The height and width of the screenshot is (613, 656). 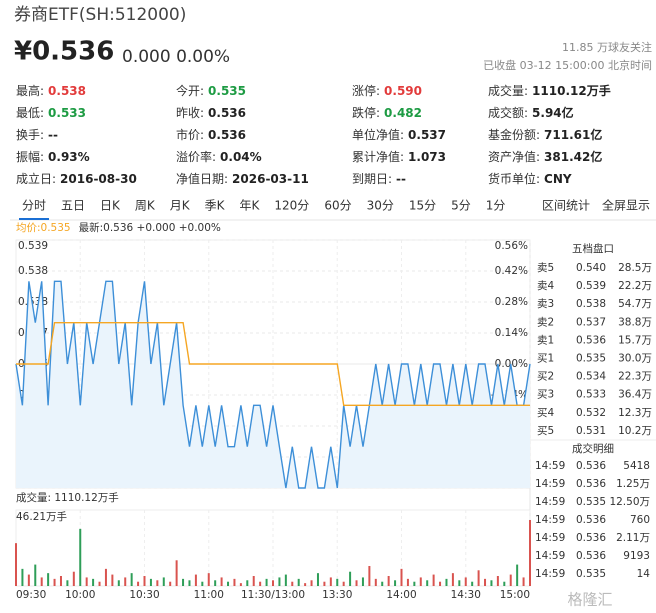 I want to click on x-tick-label: 11:30/13:00, so click(x=273, y=595).